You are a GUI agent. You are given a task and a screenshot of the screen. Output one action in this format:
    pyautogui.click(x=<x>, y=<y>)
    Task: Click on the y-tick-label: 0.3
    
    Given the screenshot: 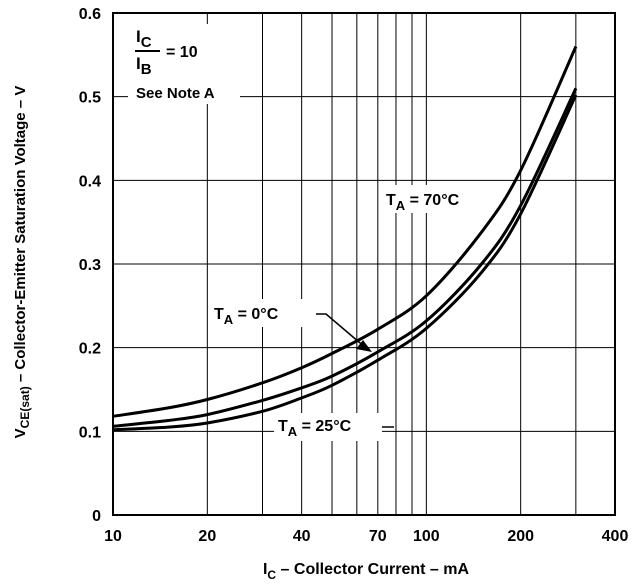 What is the action you would take?
    pyautogui.click(x=90, y=265)
    